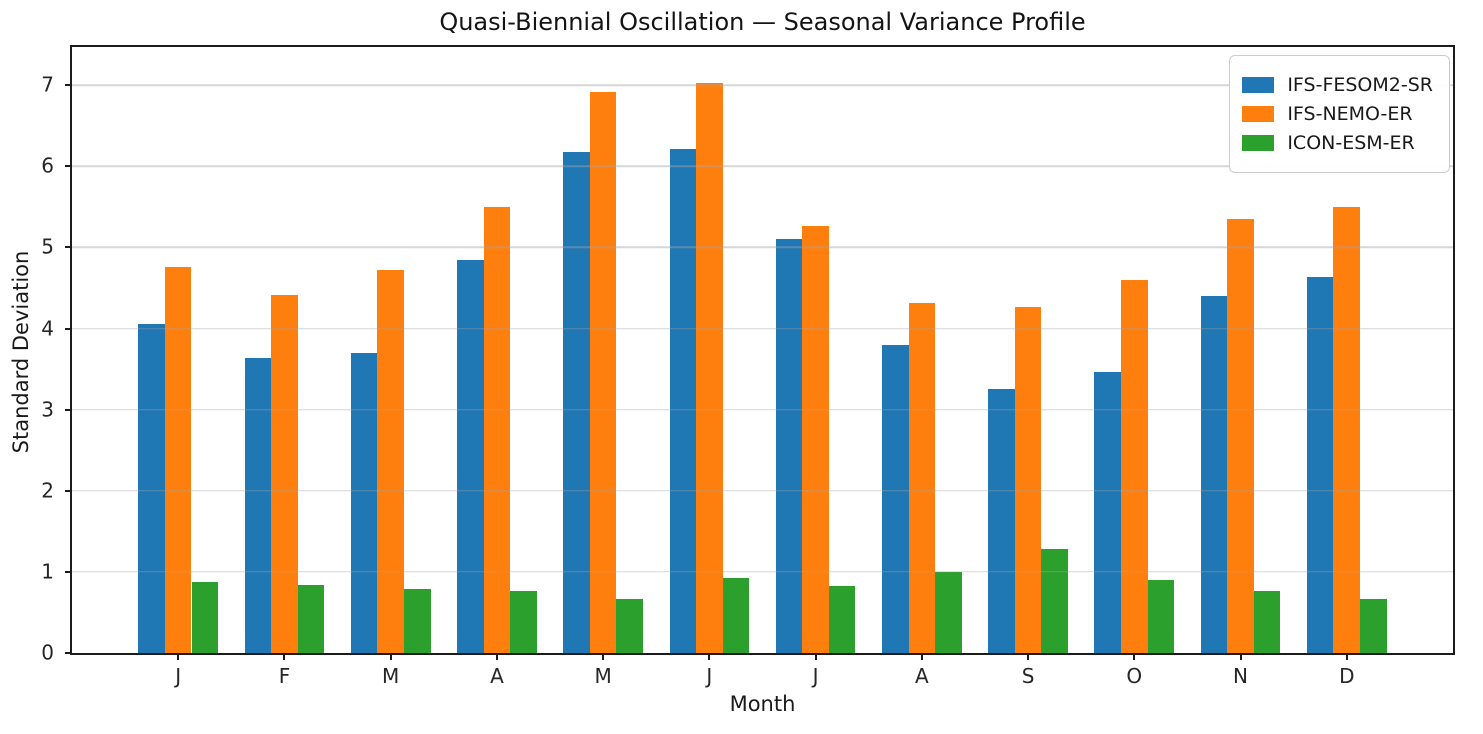 The height and width of the screenshot is (734, 1483). I want to click on x-tick-label-6: J, so click(815, 676).